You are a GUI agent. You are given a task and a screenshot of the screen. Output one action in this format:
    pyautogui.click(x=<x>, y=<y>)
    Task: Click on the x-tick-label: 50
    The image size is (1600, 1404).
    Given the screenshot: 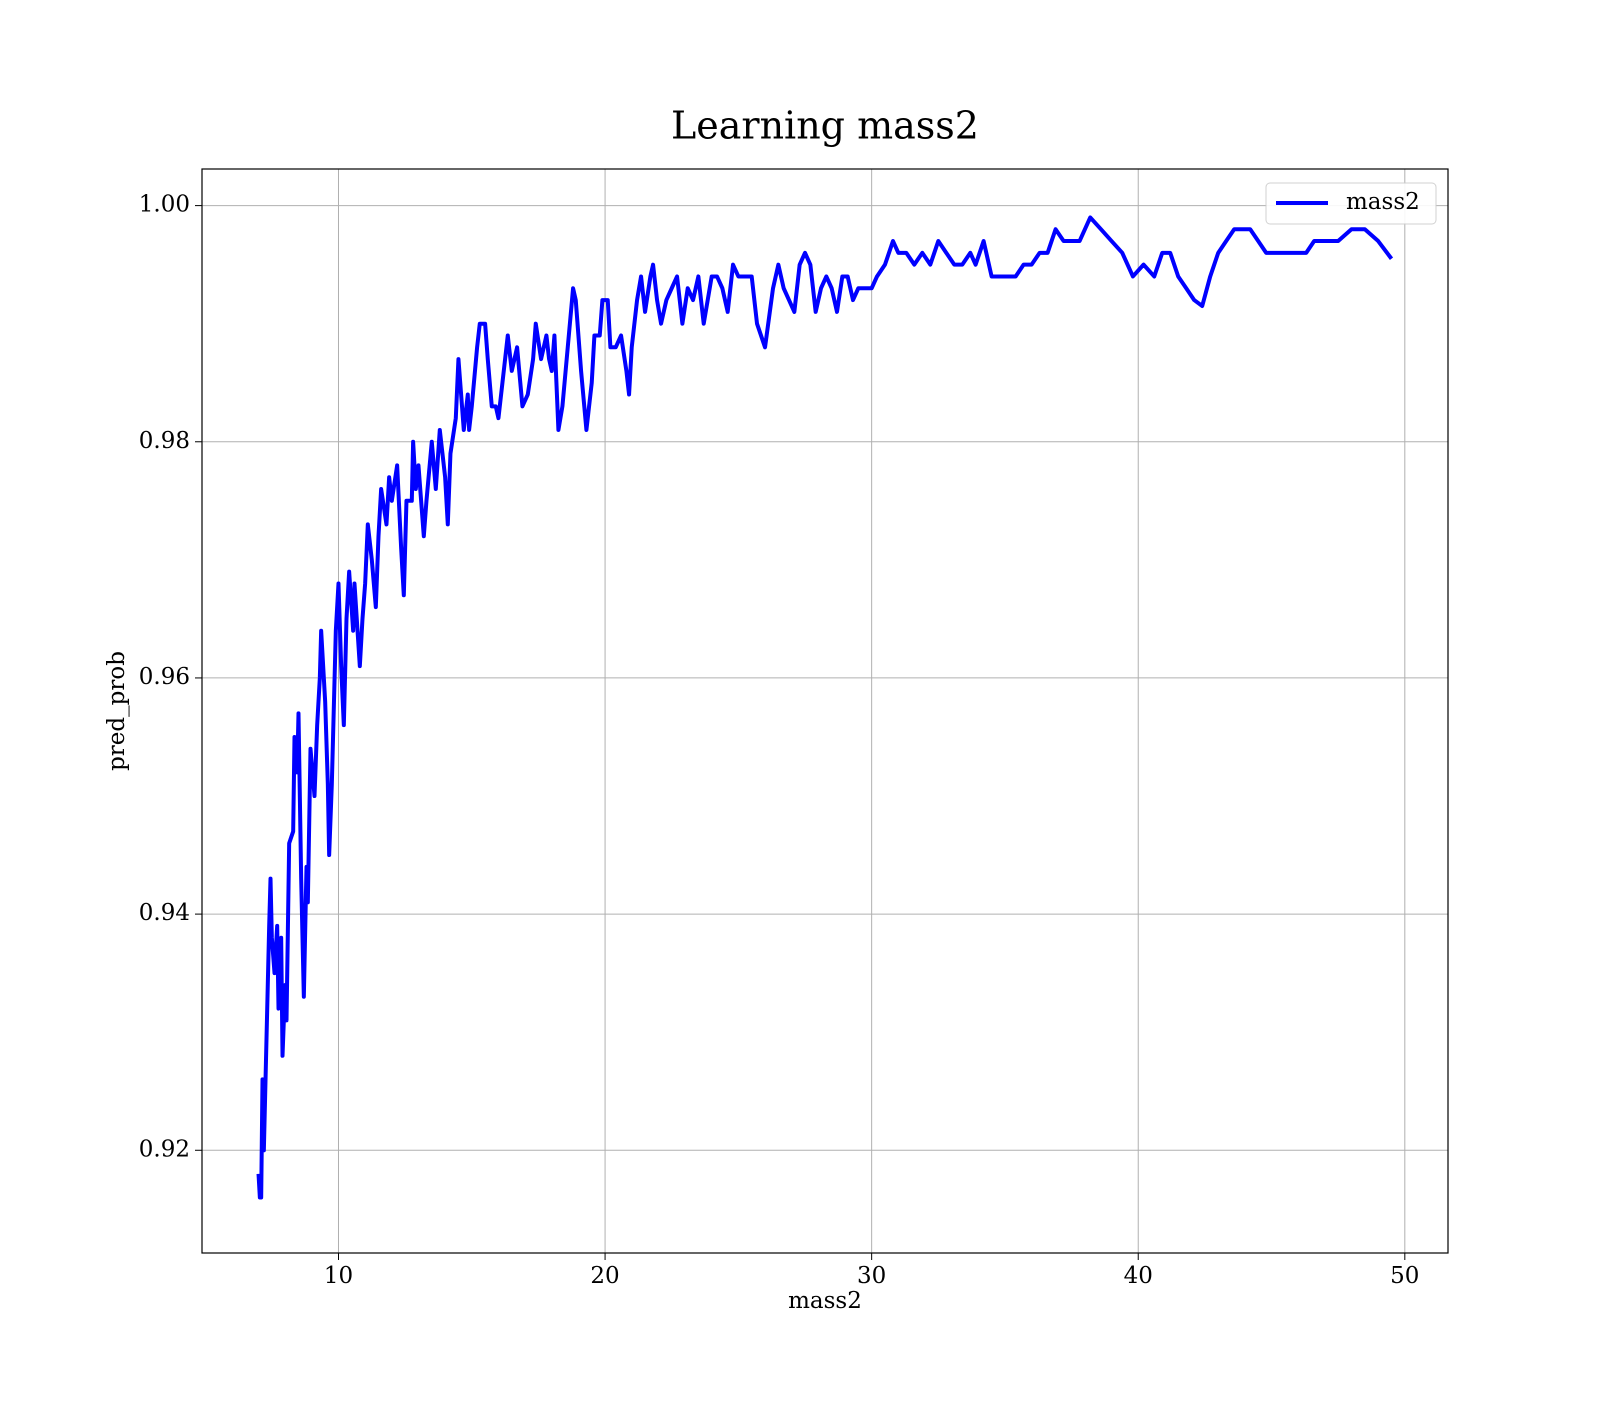 What is the action you would take?
    pyautogui.click(x=1404, y=1276)
    